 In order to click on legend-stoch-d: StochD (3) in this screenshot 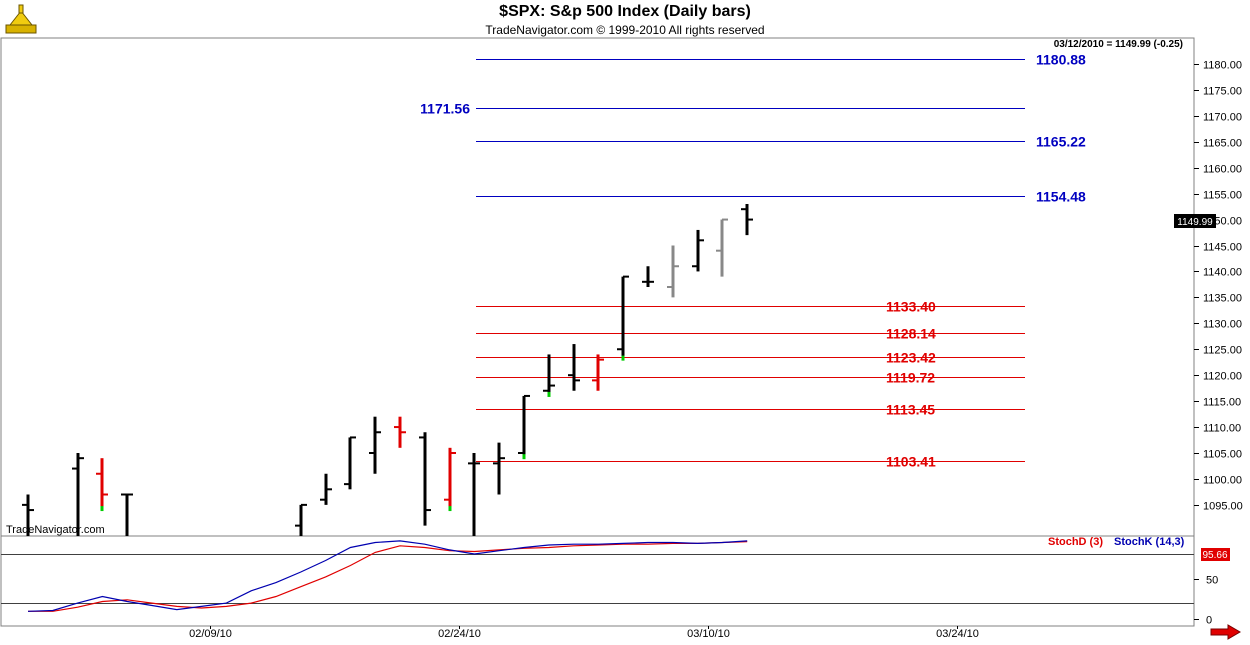, I will do `click(1075, 542)`.